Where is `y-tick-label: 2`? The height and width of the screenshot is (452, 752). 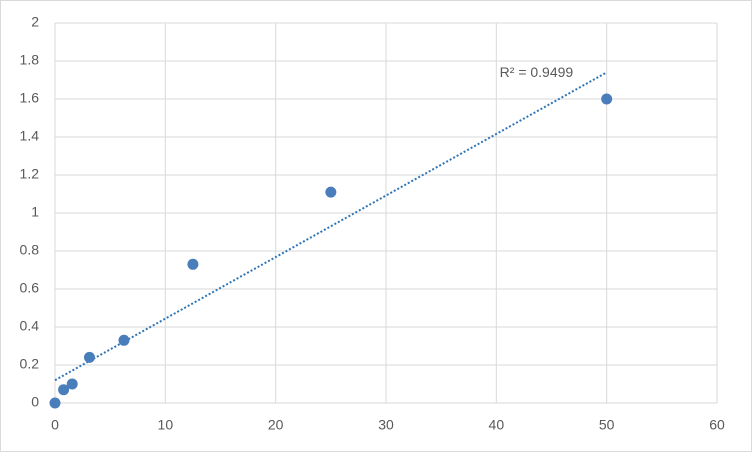
y-tick-label: 2 is located at coordinates (35, 22).